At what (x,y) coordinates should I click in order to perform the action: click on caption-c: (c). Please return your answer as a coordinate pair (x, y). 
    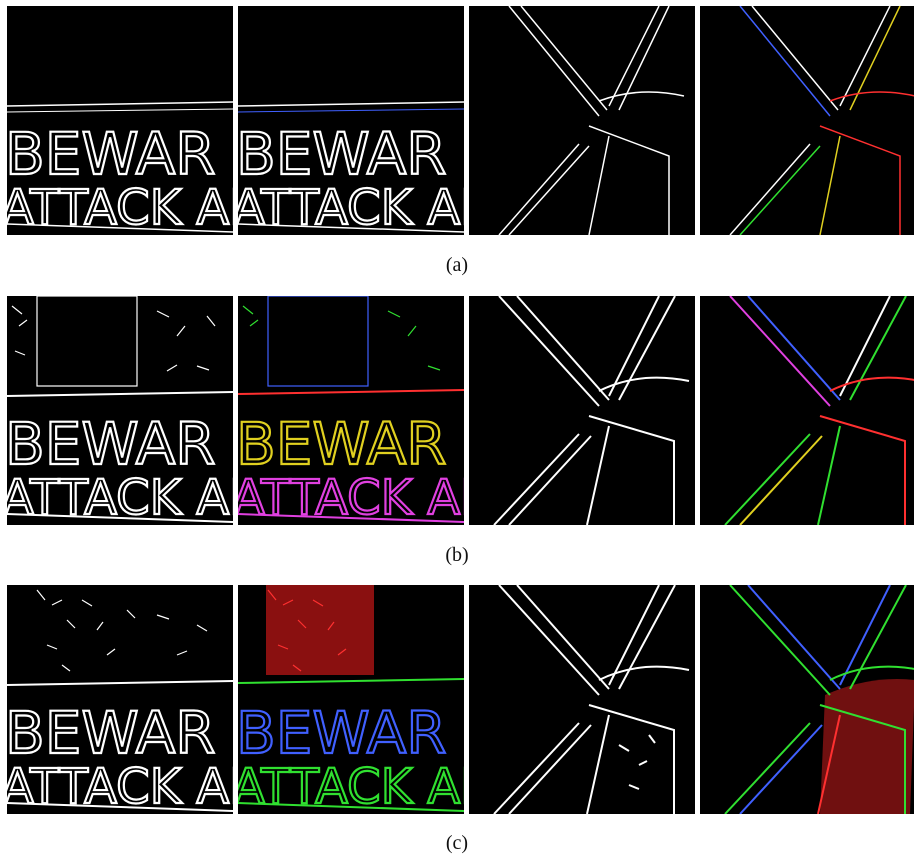
    Looking at the image, I should click on (457, 843).